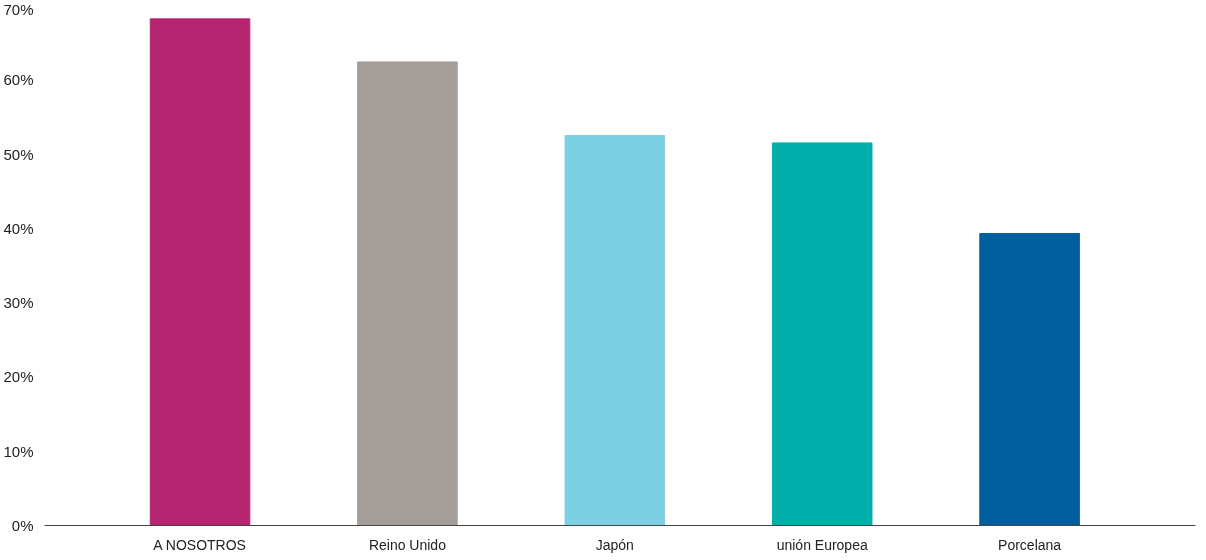  Describe the element at coordinates (18, 9) in the screenshot. I see `y-tick-label: 70%` at that location.